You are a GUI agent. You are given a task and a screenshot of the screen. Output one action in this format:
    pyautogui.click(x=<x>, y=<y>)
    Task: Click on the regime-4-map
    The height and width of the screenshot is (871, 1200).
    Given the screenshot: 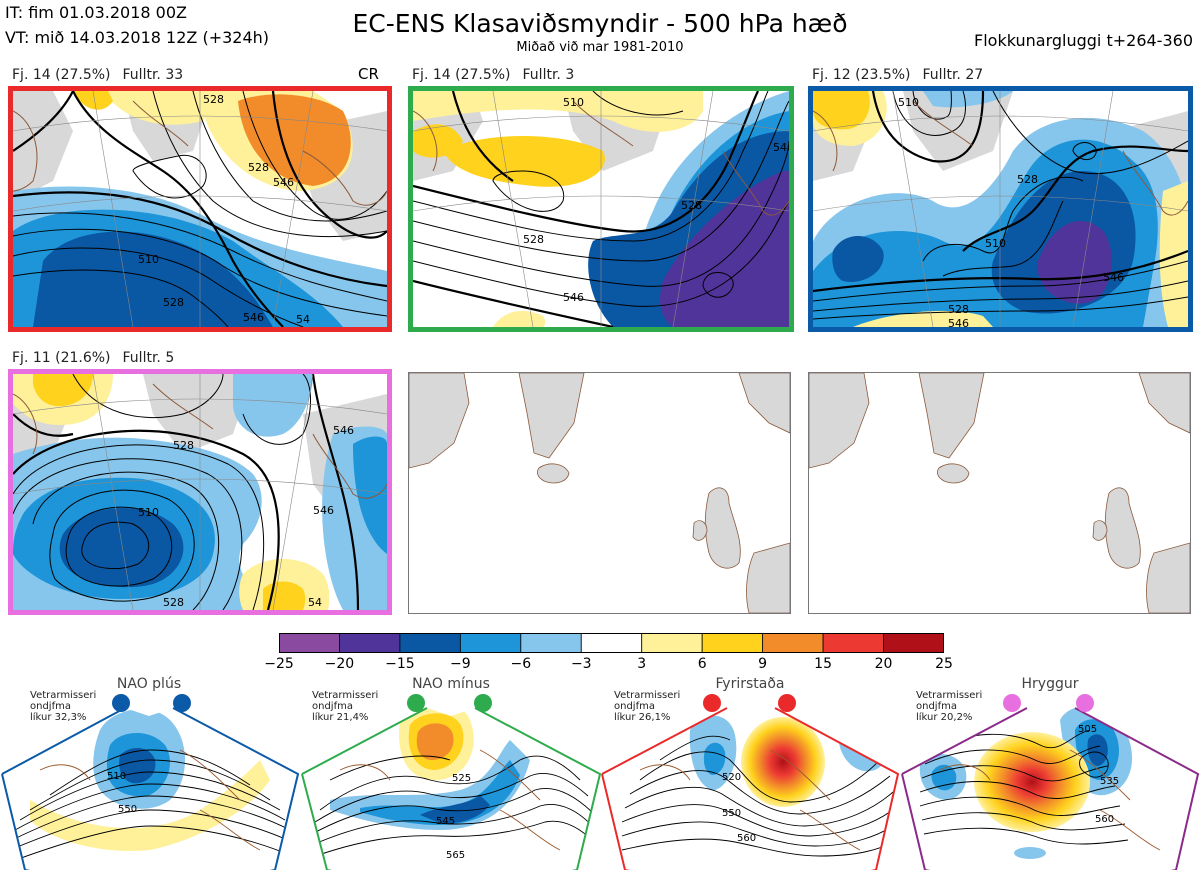 What is the action you would take?
    pyautogui.click(x=1050, y=789)
    